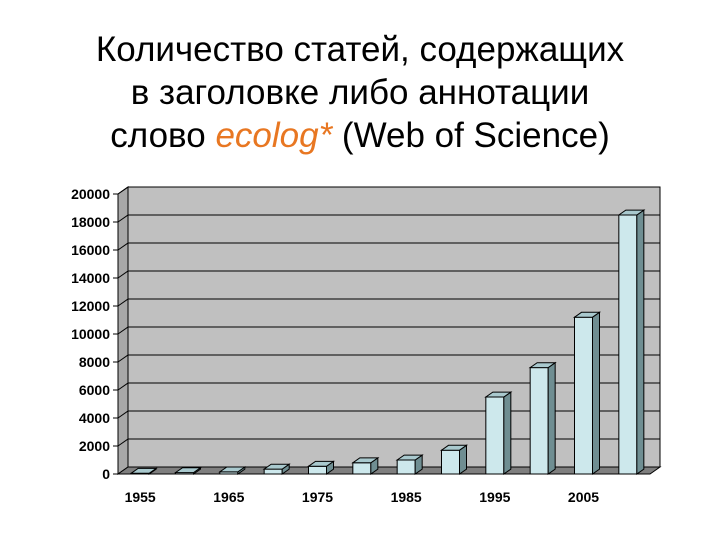 This screenshot has height=540, width=720. I want to click on bar-side-1995, so click(507, 433).